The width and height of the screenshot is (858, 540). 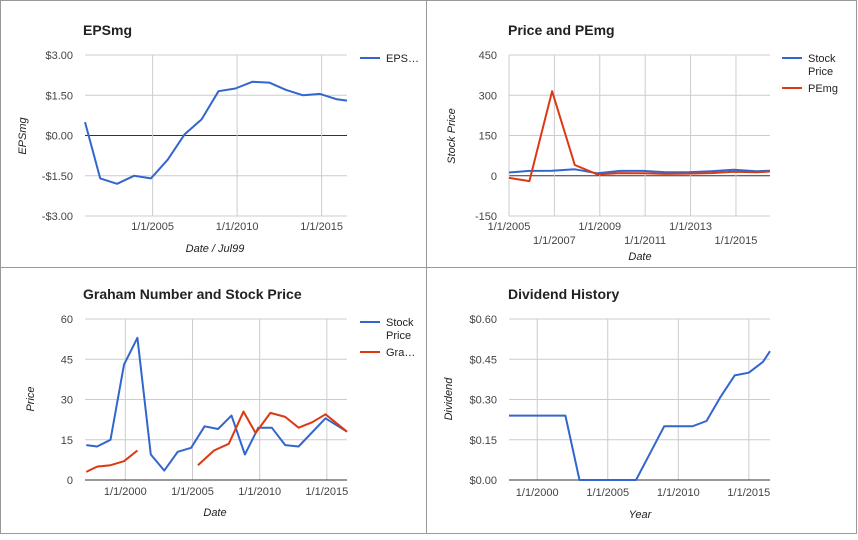 I want to click on x-tick-label: 1/1/2007, so click(x=554, y=241).